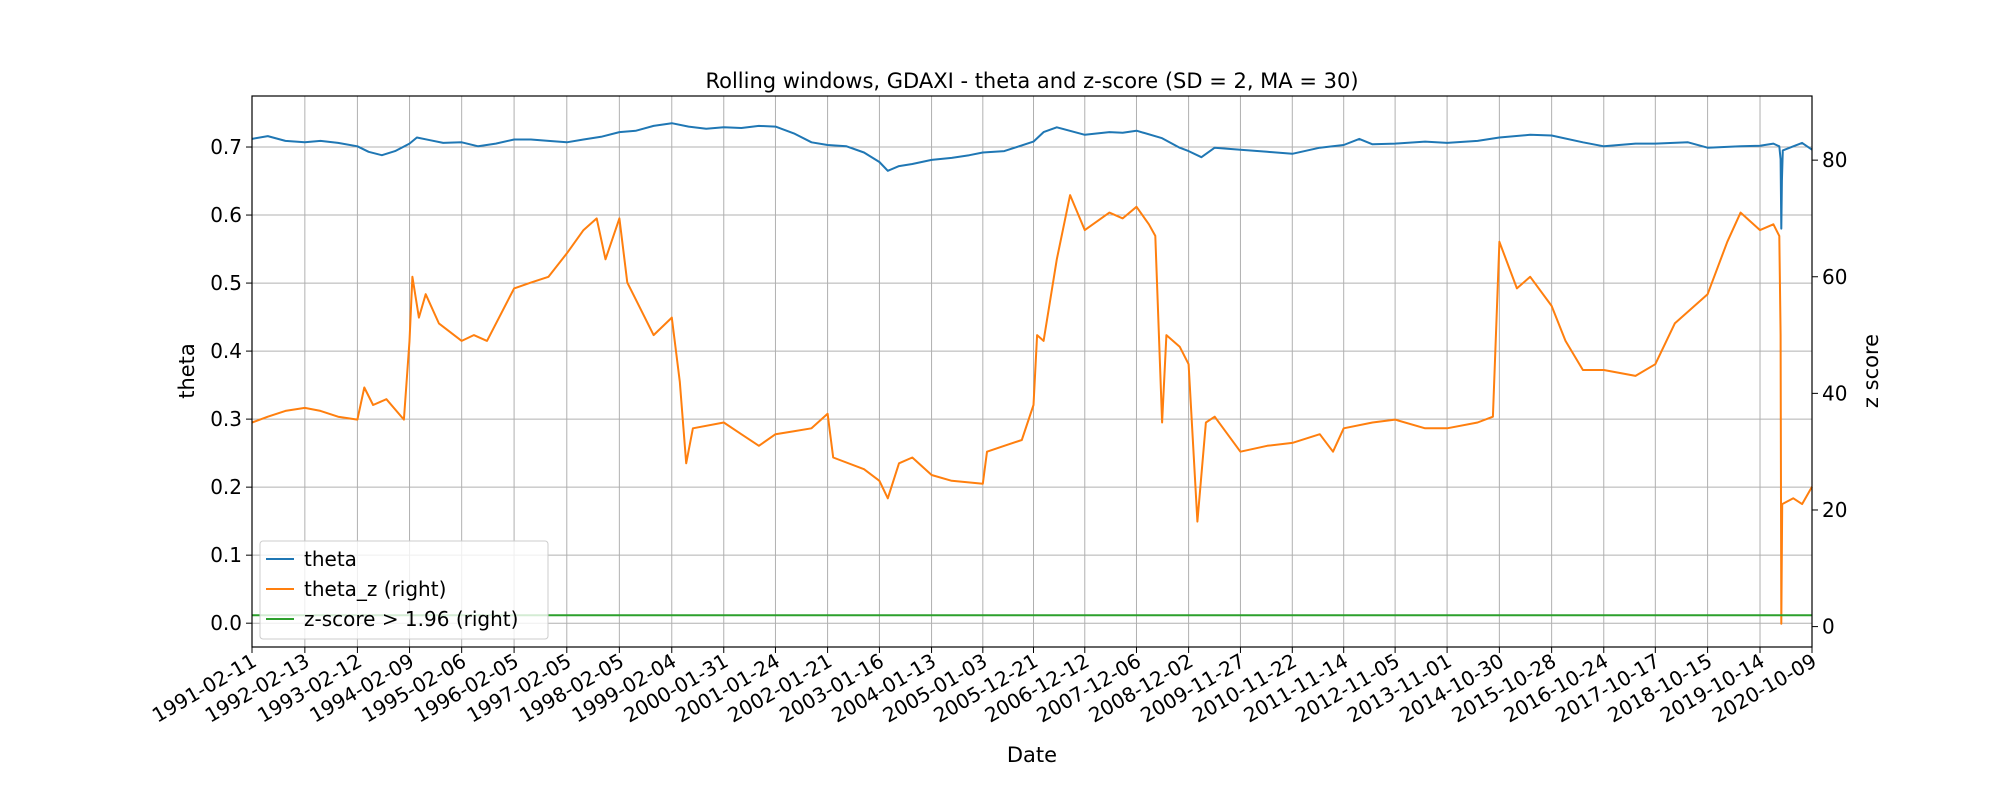  What do you see at coordinates (1834, 160) in the screenshot?
I see `y2-tick-label: 80` at bounding box center [1834, 160].